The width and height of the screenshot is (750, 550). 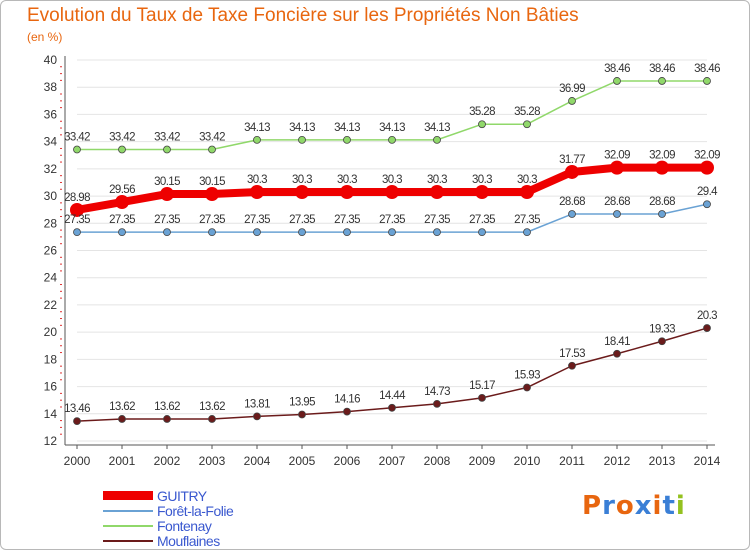 What do you see at coordinates (168, 541) in the screenshot?
I see `legend-item-mouflaines: Mouflaines` at bounding box center [168, 541].